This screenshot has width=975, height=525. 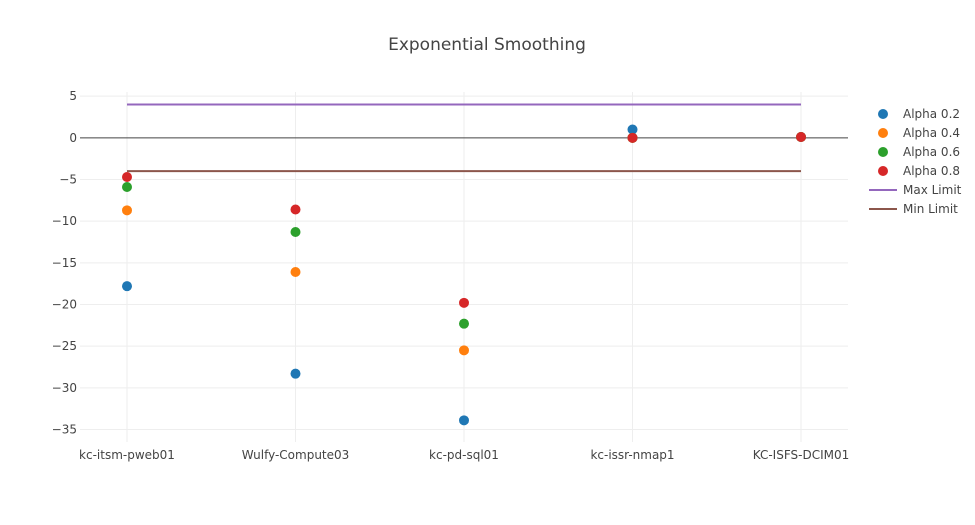 What do you see at coordinates (931, 171) in the screenshot?
I see `legend-label: Alpha 0.8` at bounding box center [931, 171].